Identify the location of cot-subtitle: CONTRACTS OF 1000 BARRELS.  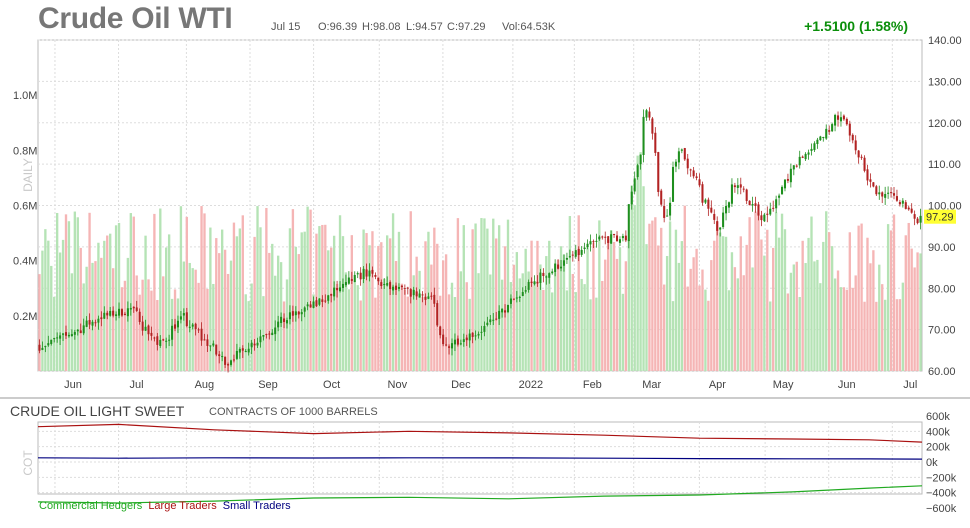
(293, 412).